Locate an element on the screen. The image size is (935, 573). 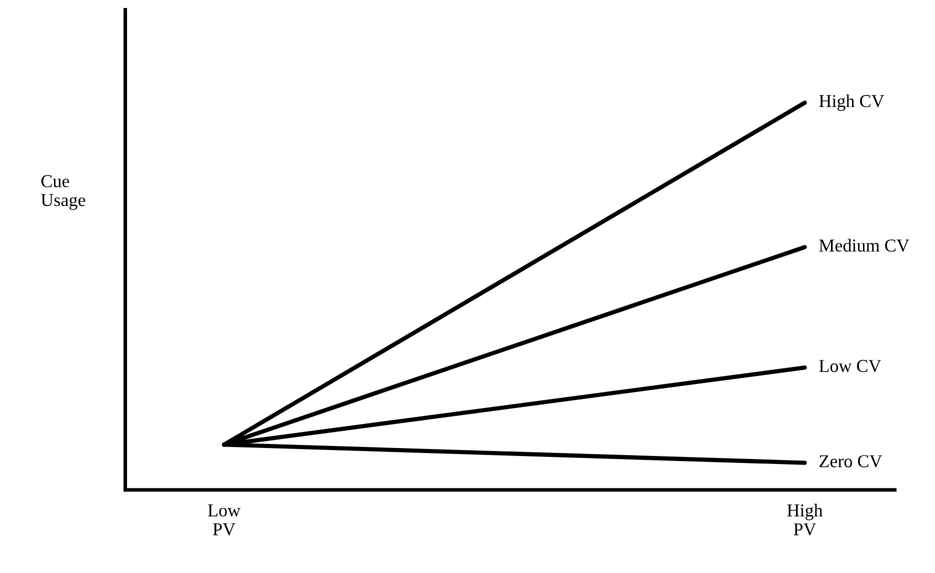
series-label: Zero CV is located at coordinates (851, 461).